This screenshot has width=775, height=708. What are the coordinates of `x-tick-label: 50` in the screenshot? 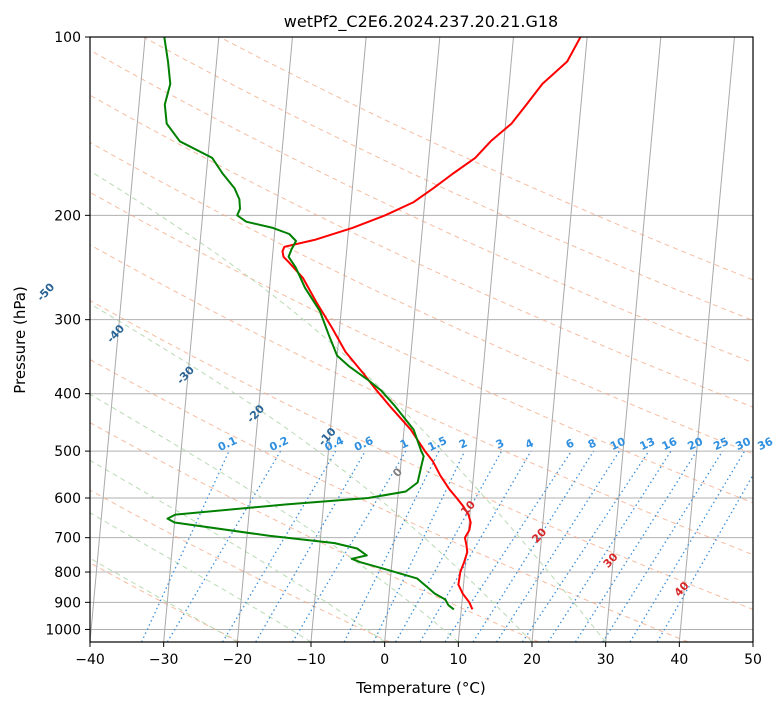 It's located at (753, 660).